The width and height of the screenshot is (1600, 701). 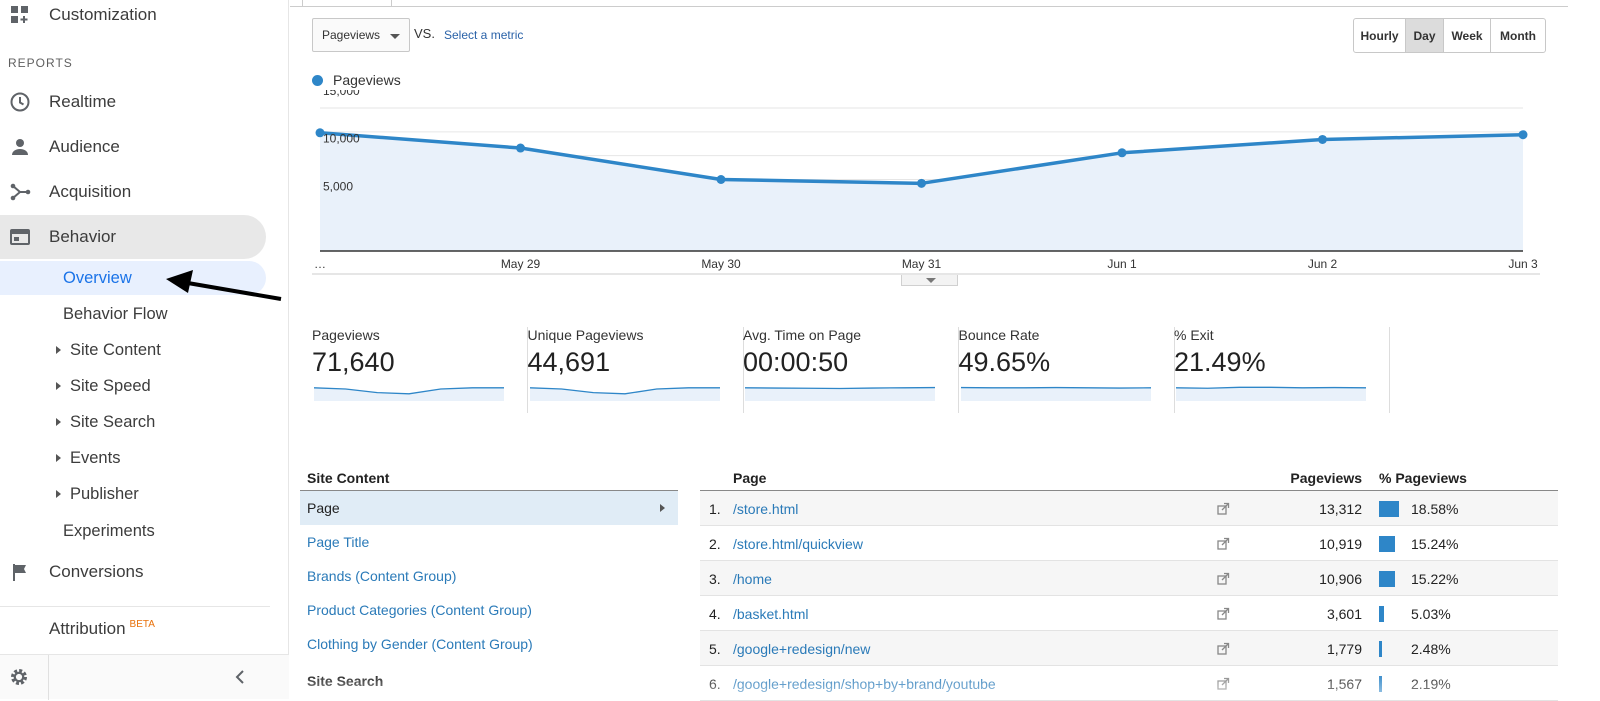 I want to click on nav-conversions: Conversions, so click(x=133, y=572).